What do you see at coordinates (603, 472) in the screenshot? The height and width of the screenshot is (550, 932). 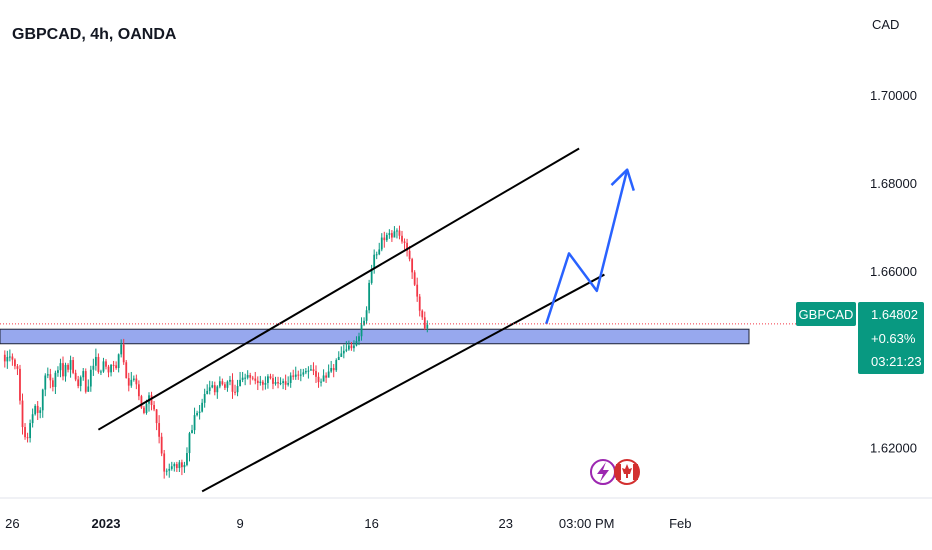 I see `economic-event-icon` at bounding box center [603, 472].